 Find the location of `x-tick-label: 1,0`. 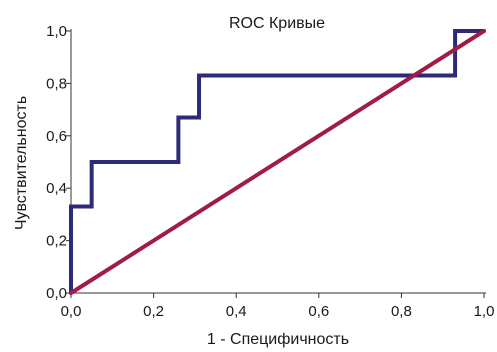

x-tick-label: 1,0 is located at coordinates (484, 311).